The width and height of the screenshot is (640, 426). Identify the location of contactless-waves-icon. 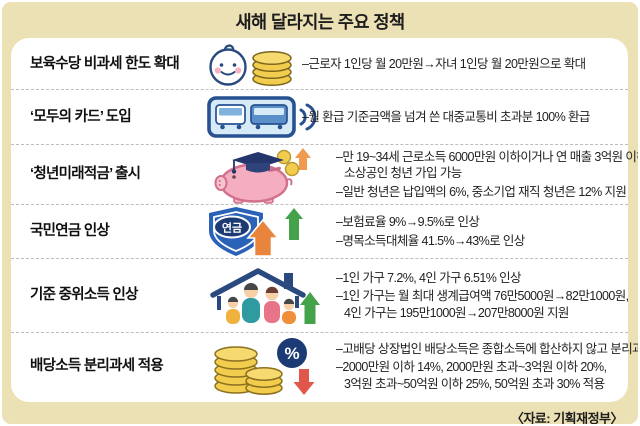
(307, 117).